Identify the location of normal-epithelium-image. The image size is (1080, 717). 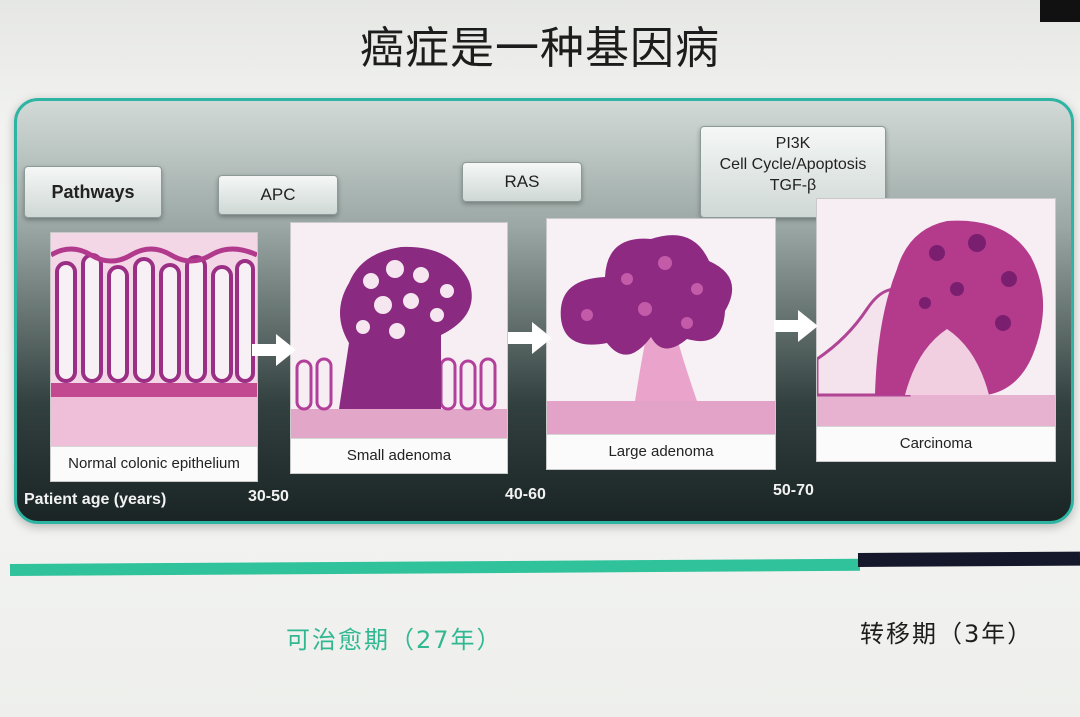
(154, 340).